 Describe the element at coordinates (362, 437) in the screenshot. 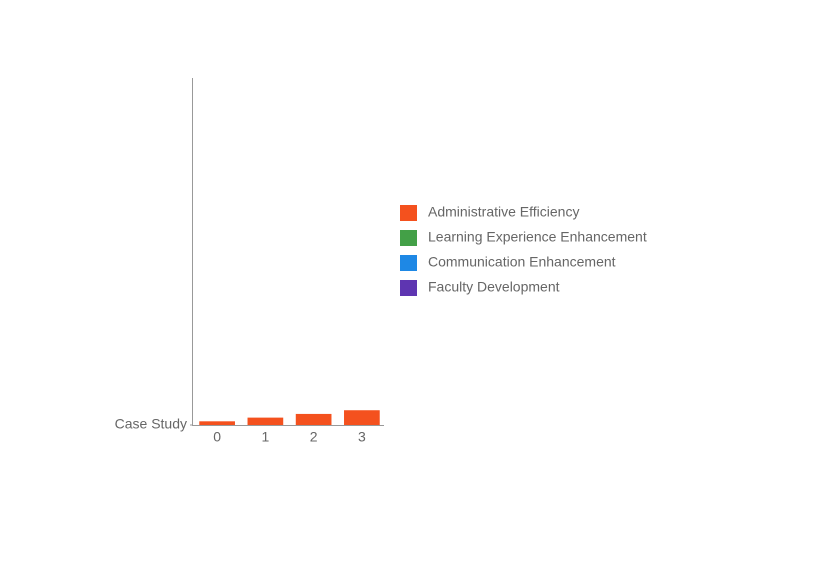

I see `x-tick-label: 3` at that location.